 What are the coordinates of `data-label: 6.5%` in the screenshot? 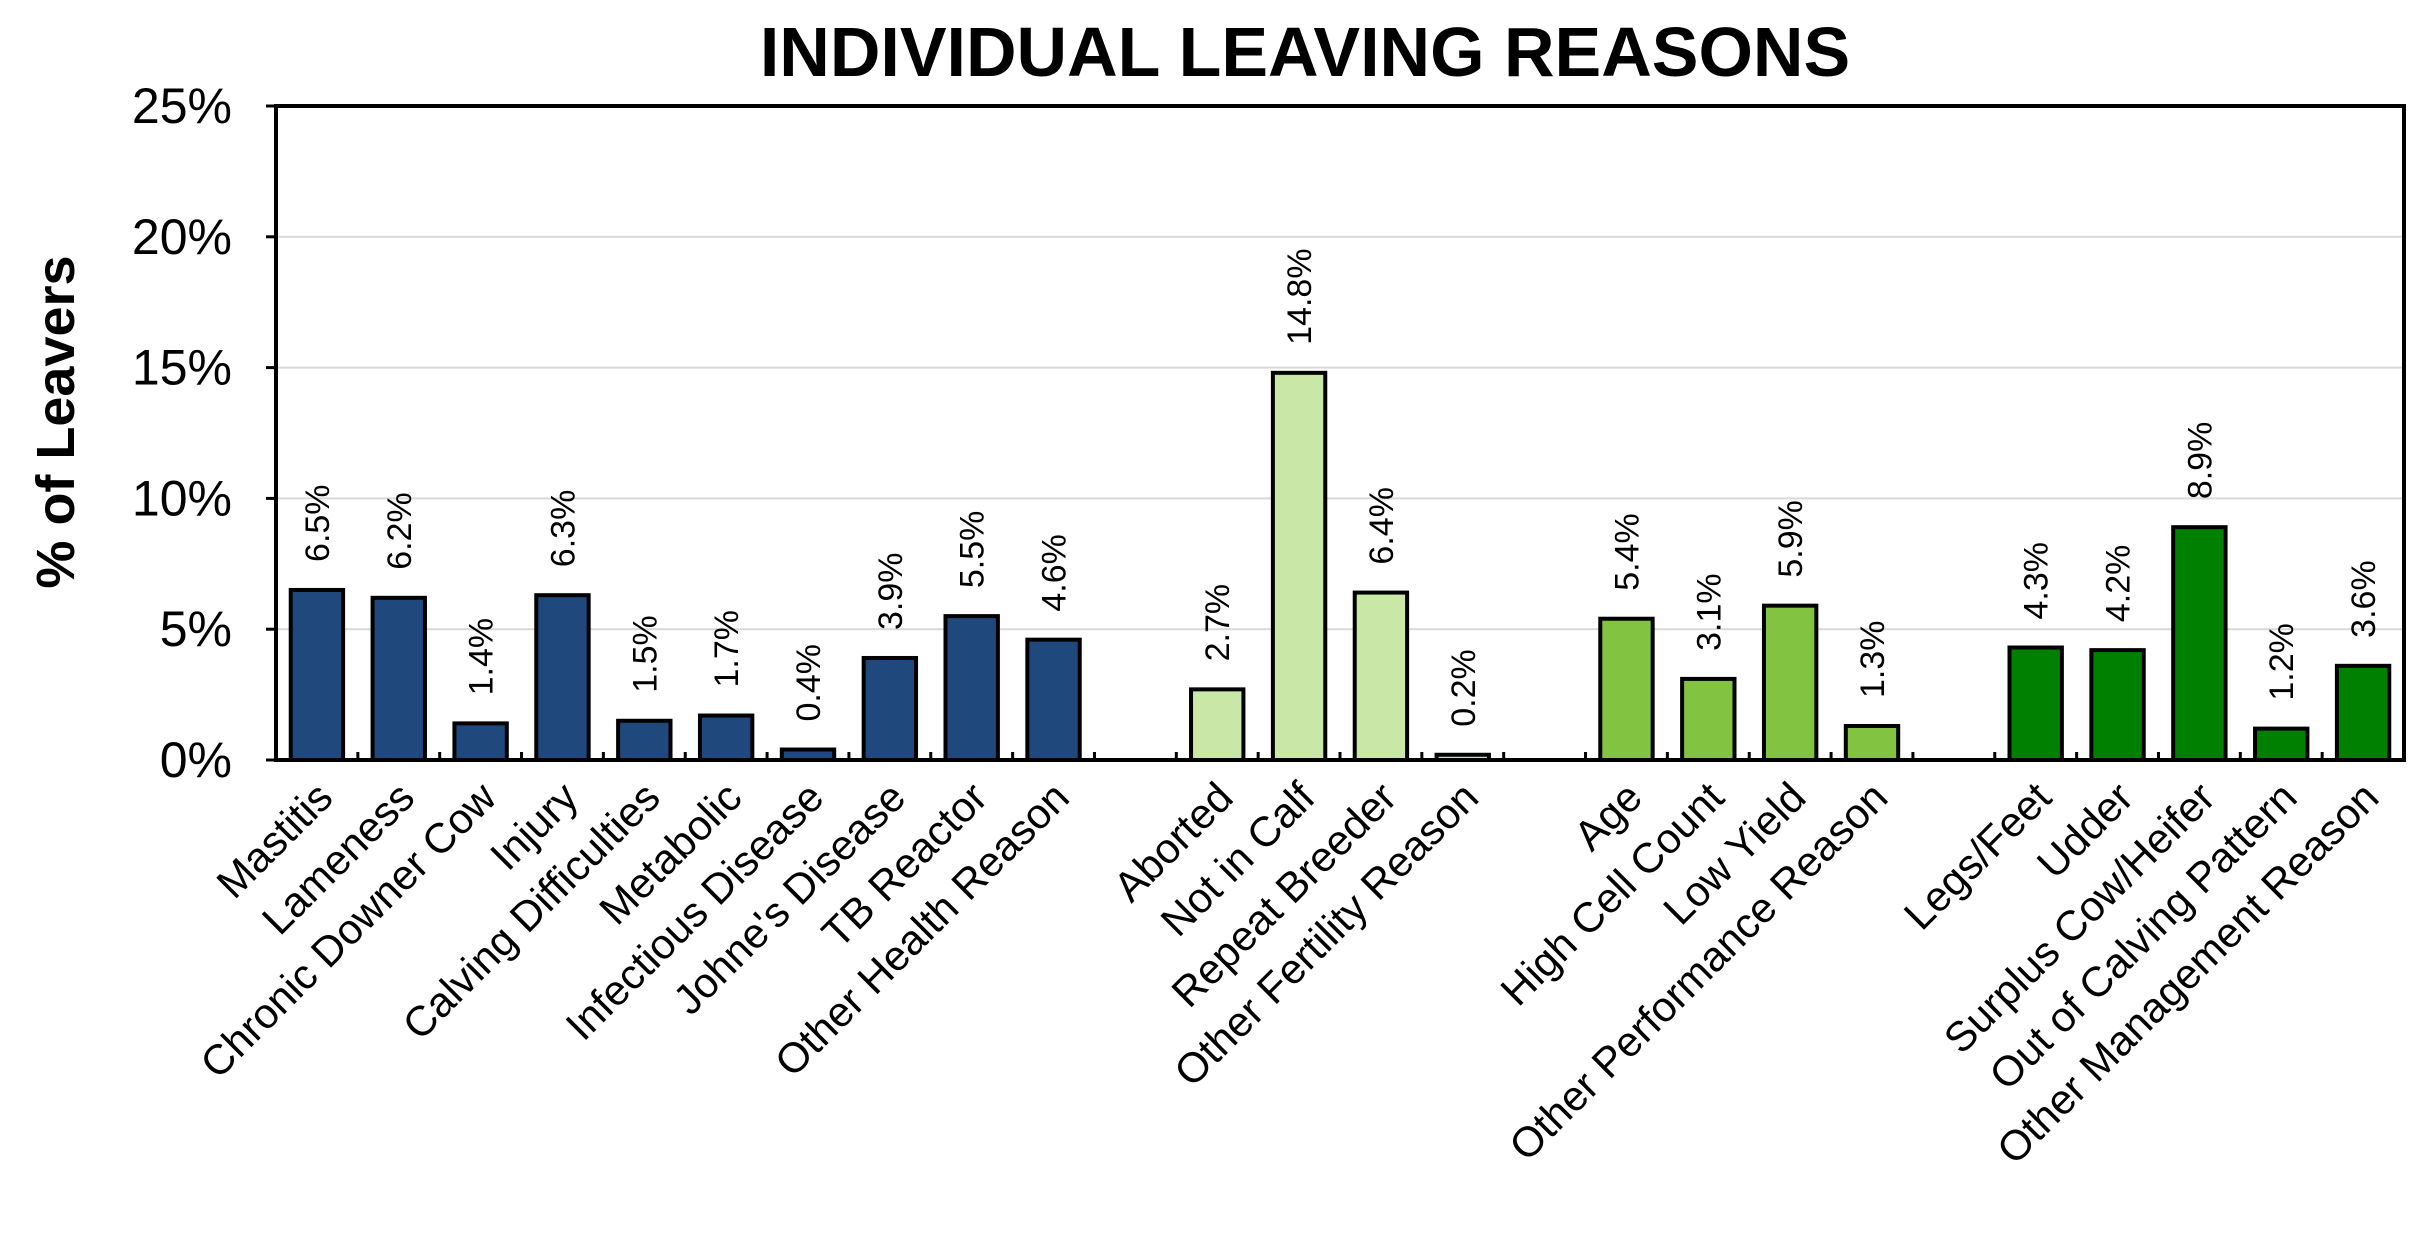 It's located at (318, 523).